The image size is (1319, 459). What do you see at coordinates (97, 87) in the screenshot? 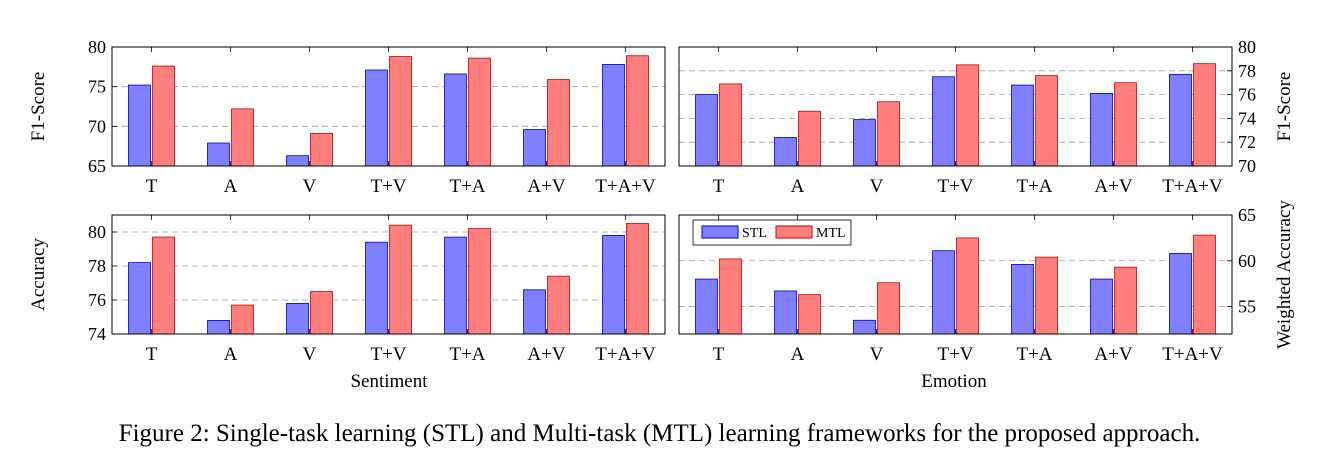
I see `y-tick-label: 75` at bounding box center [97, 87].